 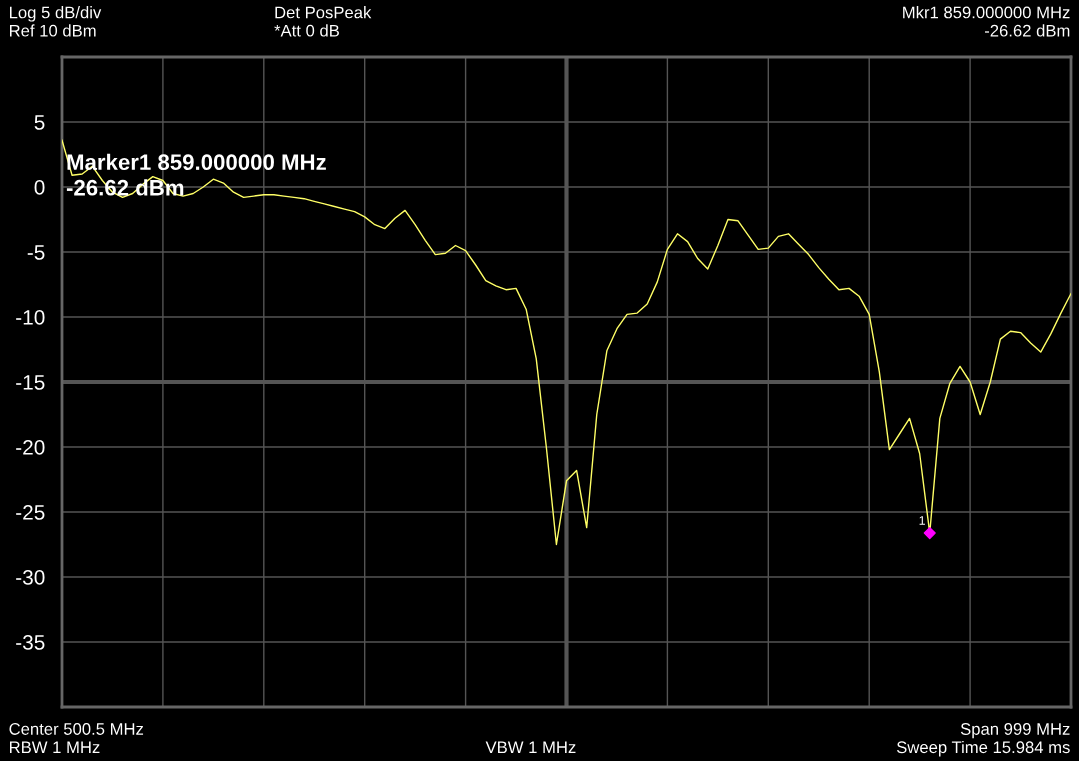 I want to click on text: Sweep Time 15.984 ms, so click(x=983, y=748).